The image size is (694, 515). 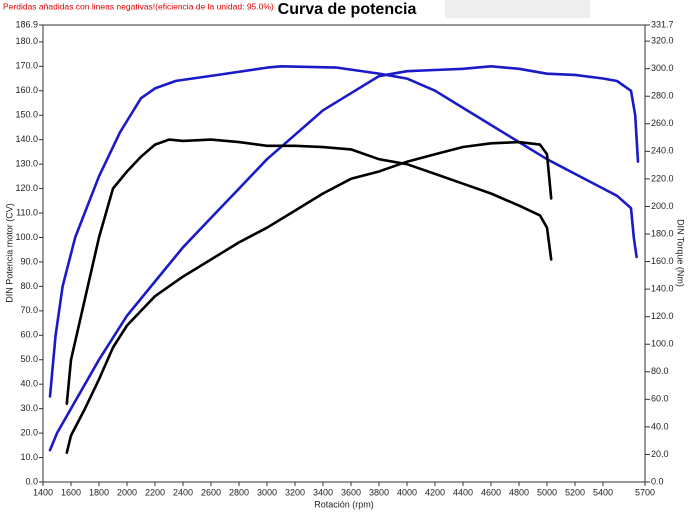 What do you see at coordinates (29, 335) in the screenshot?
I see `y-tick-label: 60.0` at bounding box center [29, 335].